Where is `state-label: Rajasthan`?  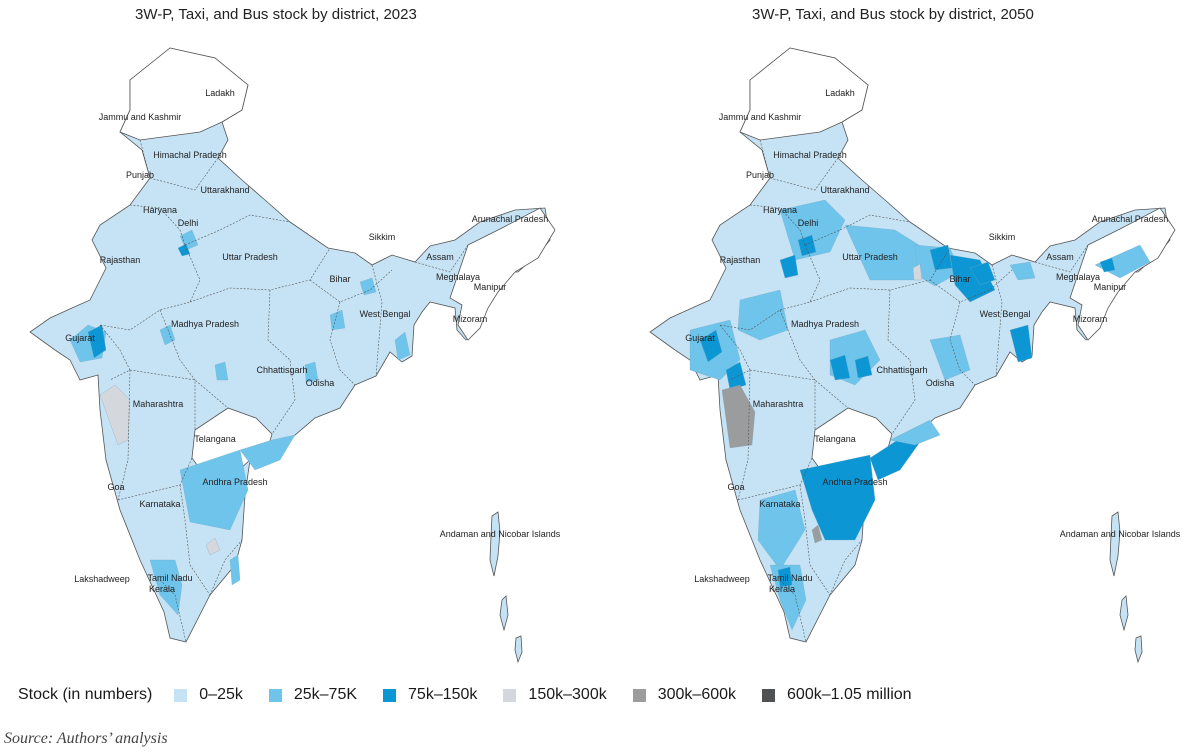
state-label: Rajasthan is located at coordinates (120, 260).